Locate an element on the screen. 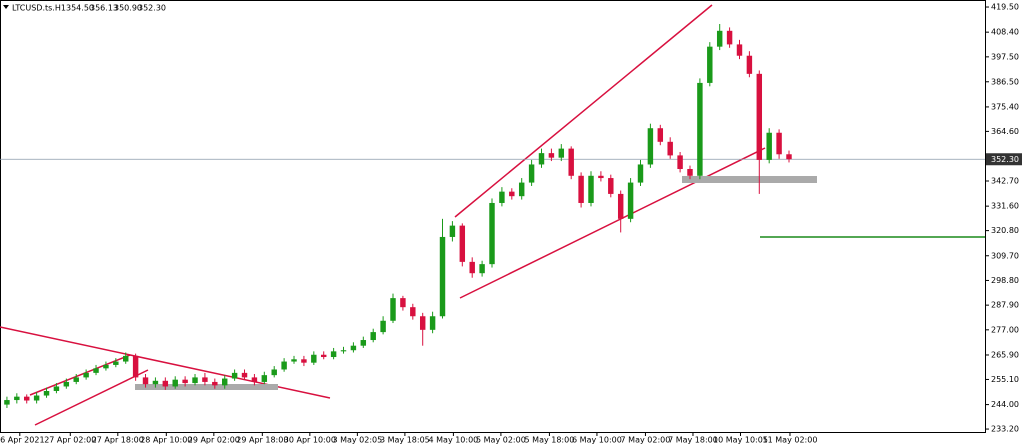 Image resolution: width=1024 pixels, height=447 pixels. x-tick-label: 11 May 02:00 is located at coordinates (790, 440).